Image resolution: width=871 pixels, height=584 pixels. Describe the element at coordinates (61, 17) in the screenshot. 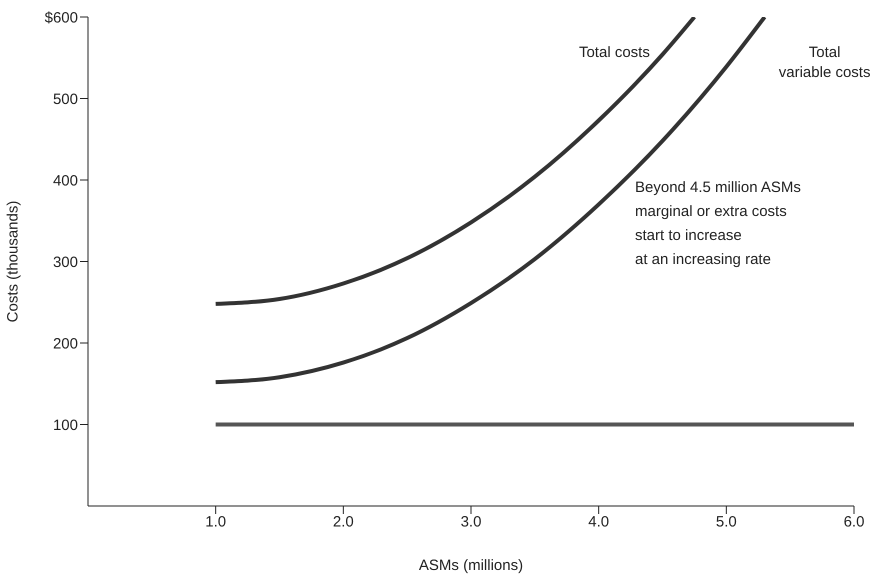

I see `y-tick-label: $600` at that location.